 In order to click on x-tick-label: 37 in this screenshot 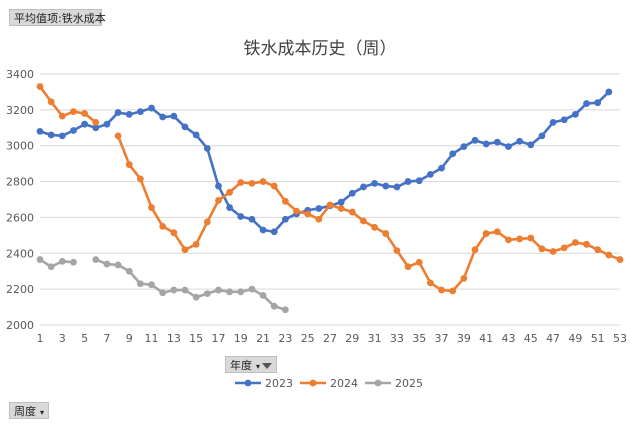, I will do `click(442, 338)`.